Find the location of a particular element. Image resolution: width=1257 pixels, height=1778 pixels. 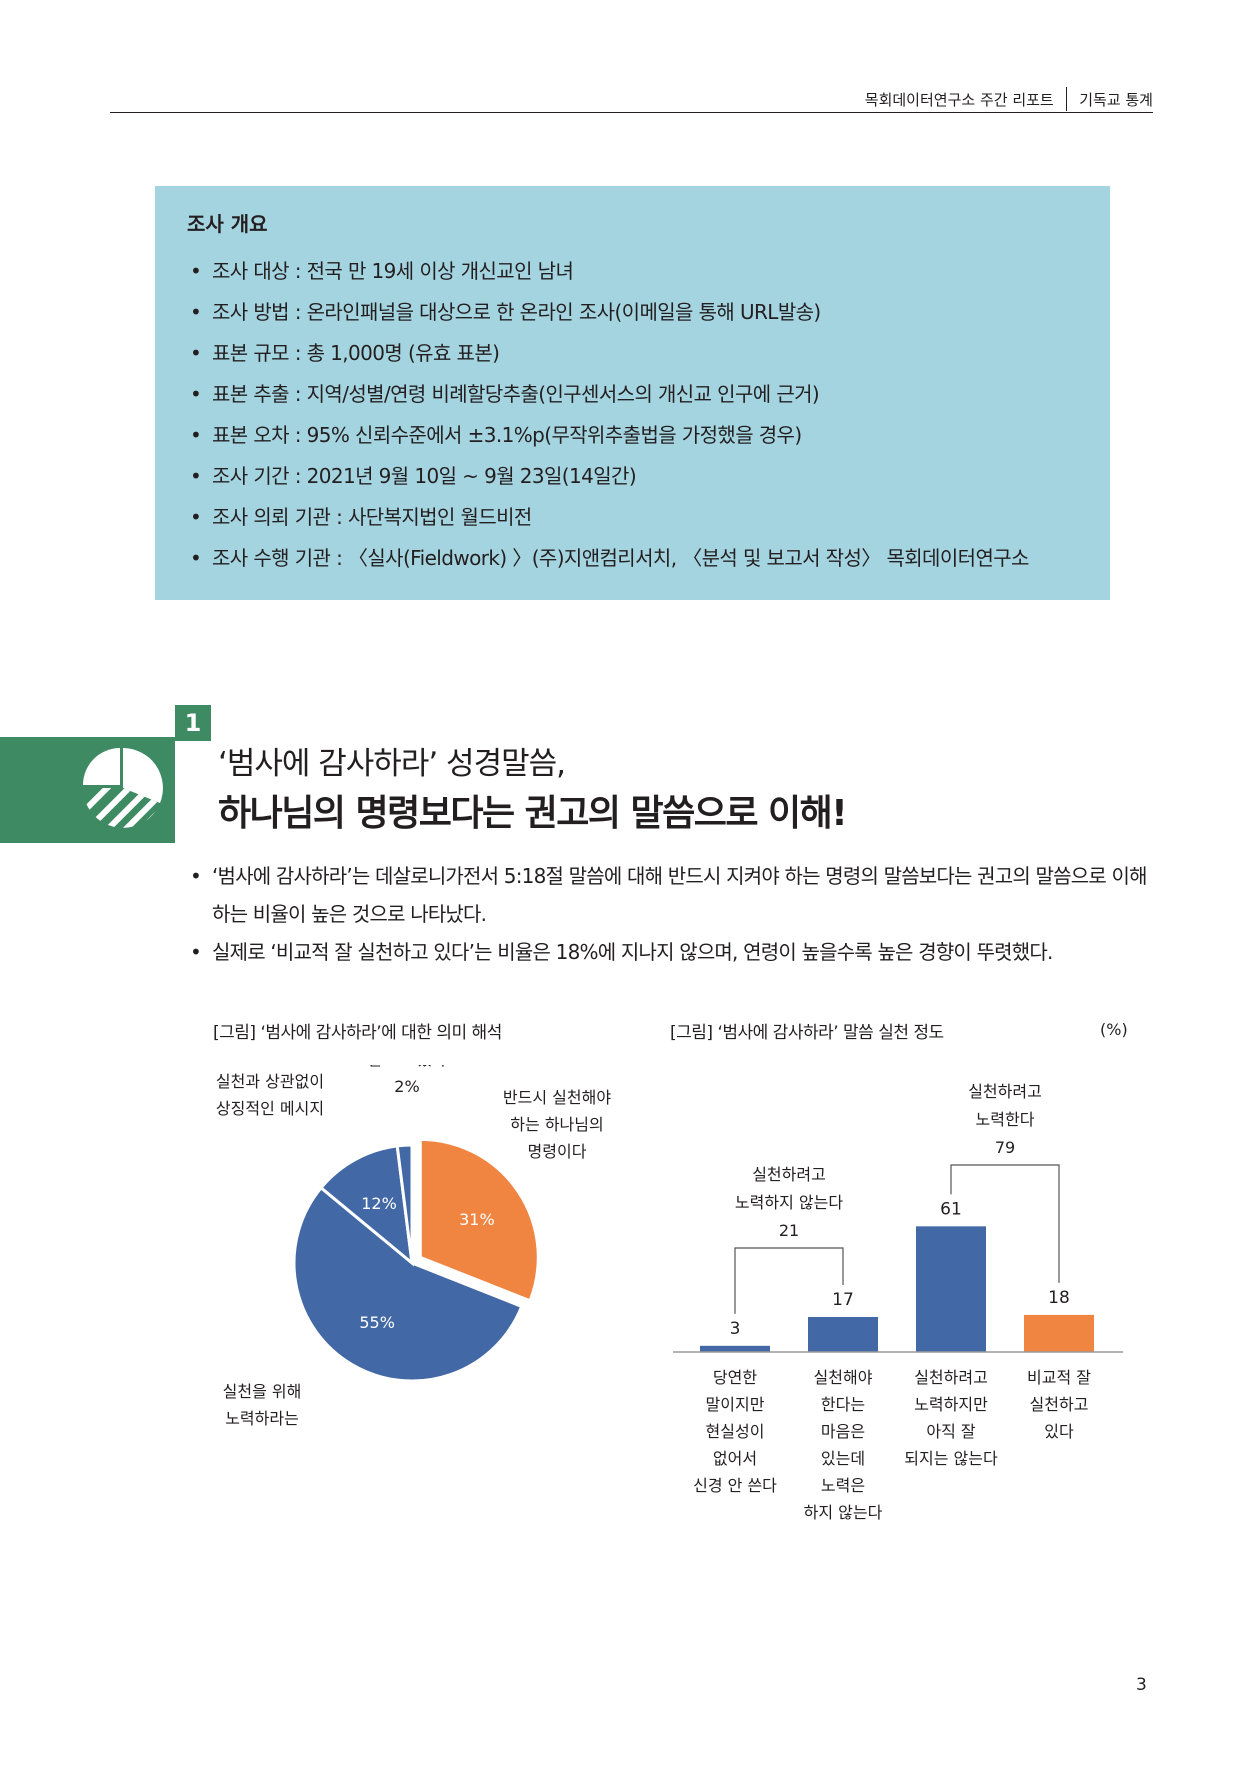

survey-item: 조사 기간 : 2021년 9월 10일 ~ 9월 23일(14일간) is located at coordinates (632, 476).